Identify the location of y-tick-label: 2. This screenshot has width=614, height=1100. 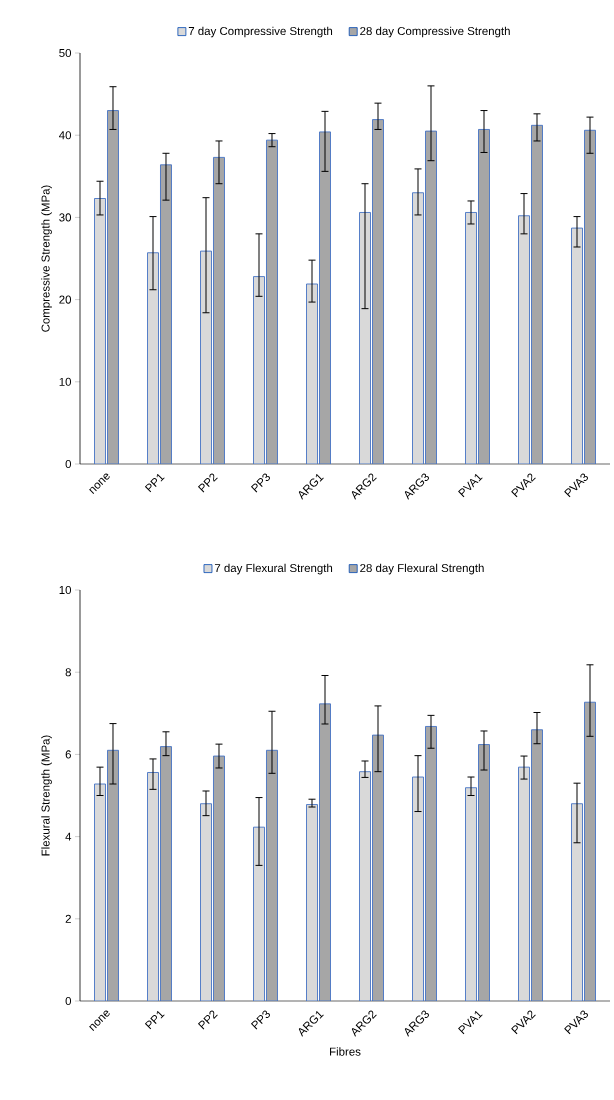
(68, 918).